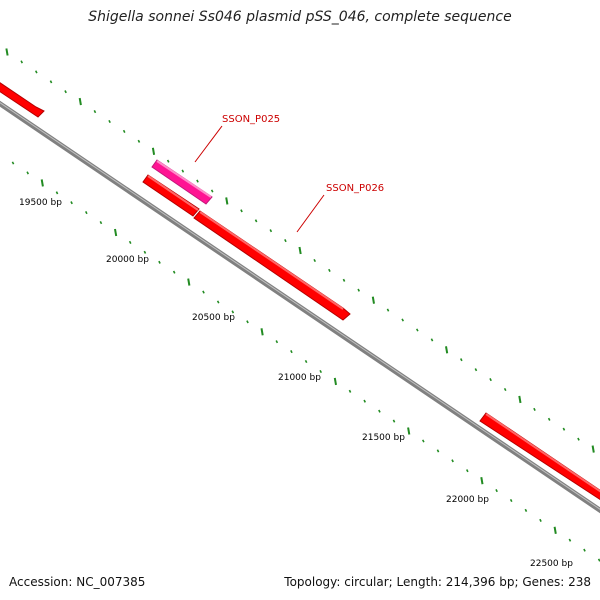  I want to click on gene-feature-small-shine, so click(173, 193).